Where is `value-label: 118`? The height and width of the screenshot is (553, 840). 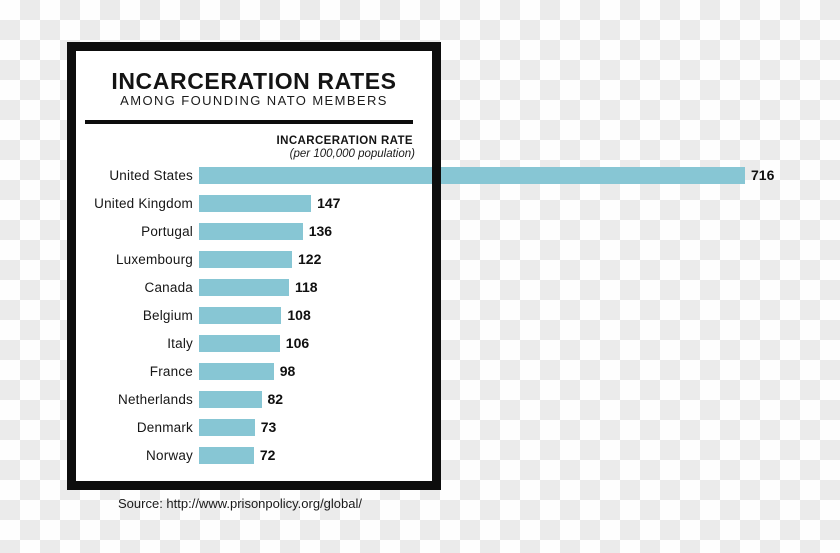
value-label: 118 is located at coordinates (306, 287).